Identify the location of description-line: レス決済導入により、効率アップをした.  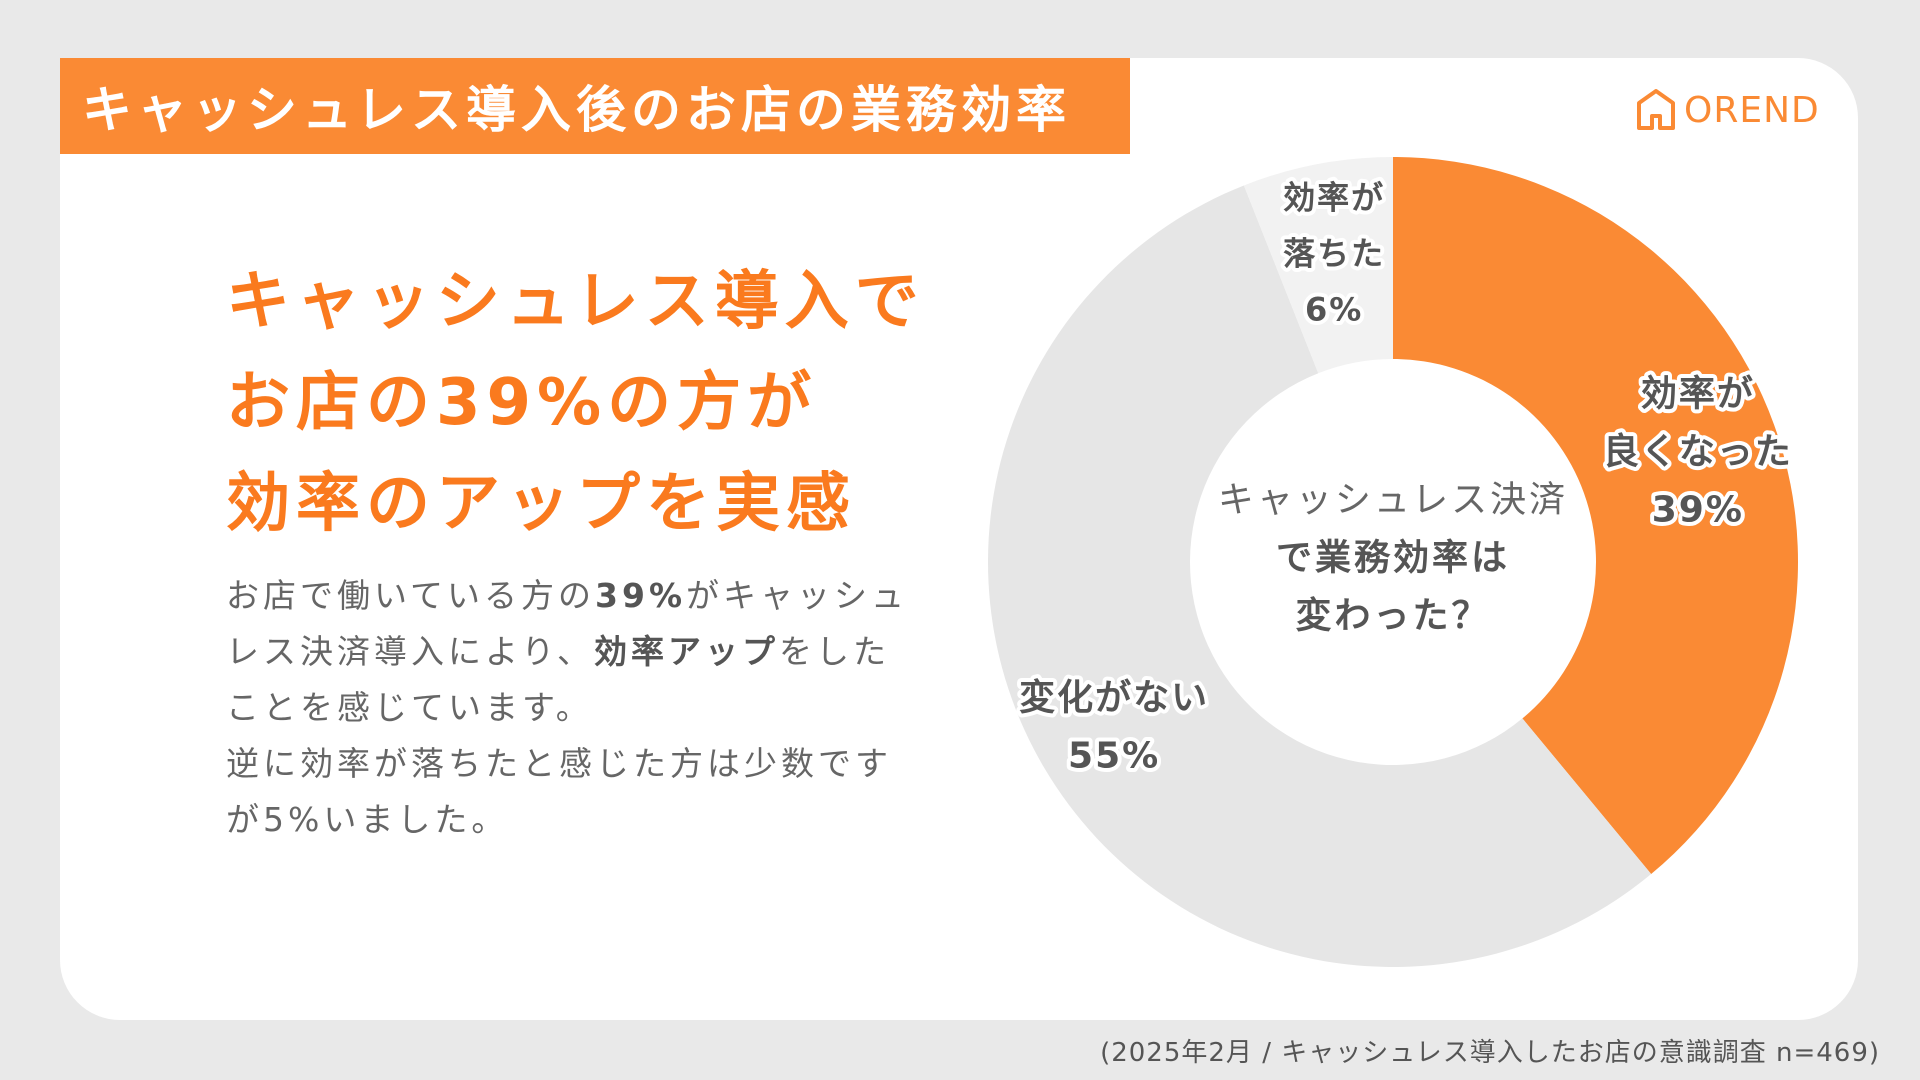
(586, 652).